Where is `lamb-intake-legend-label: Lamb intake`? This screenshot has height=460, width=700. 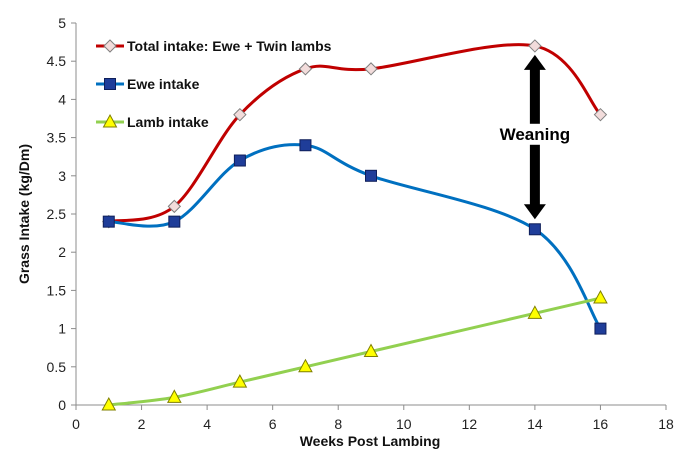 lamb-intake-legend-label: Lamb intake is located at coordinates (168, 122).